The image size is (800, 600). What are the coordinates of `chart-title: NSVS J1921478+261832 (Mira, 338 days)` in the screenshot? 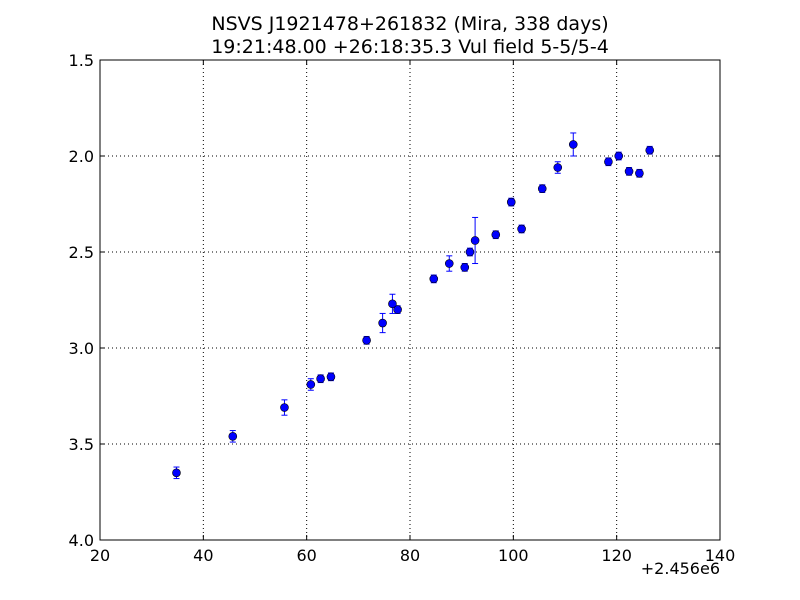 It's located at (409, 24).